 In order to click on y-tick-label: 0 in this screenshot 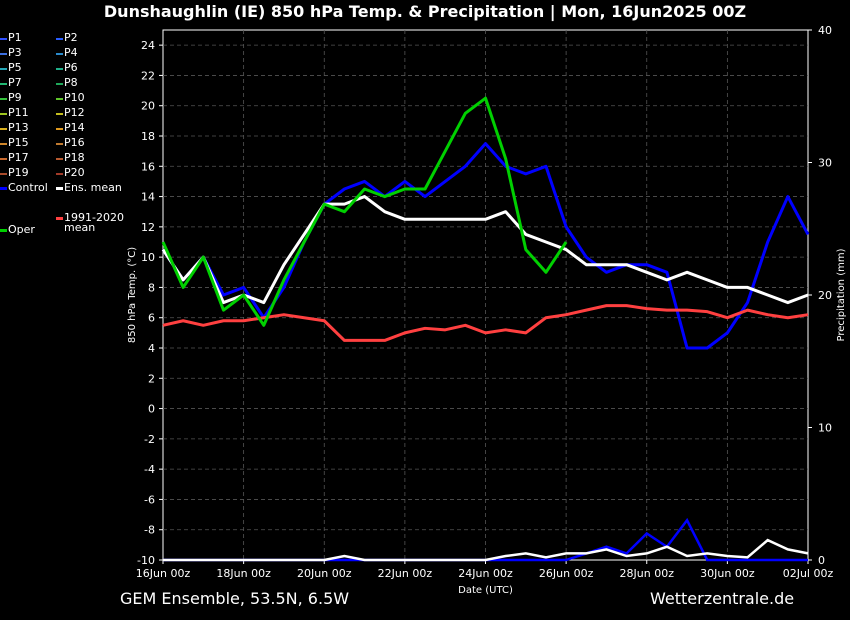, I will do `click(151, 409)`.